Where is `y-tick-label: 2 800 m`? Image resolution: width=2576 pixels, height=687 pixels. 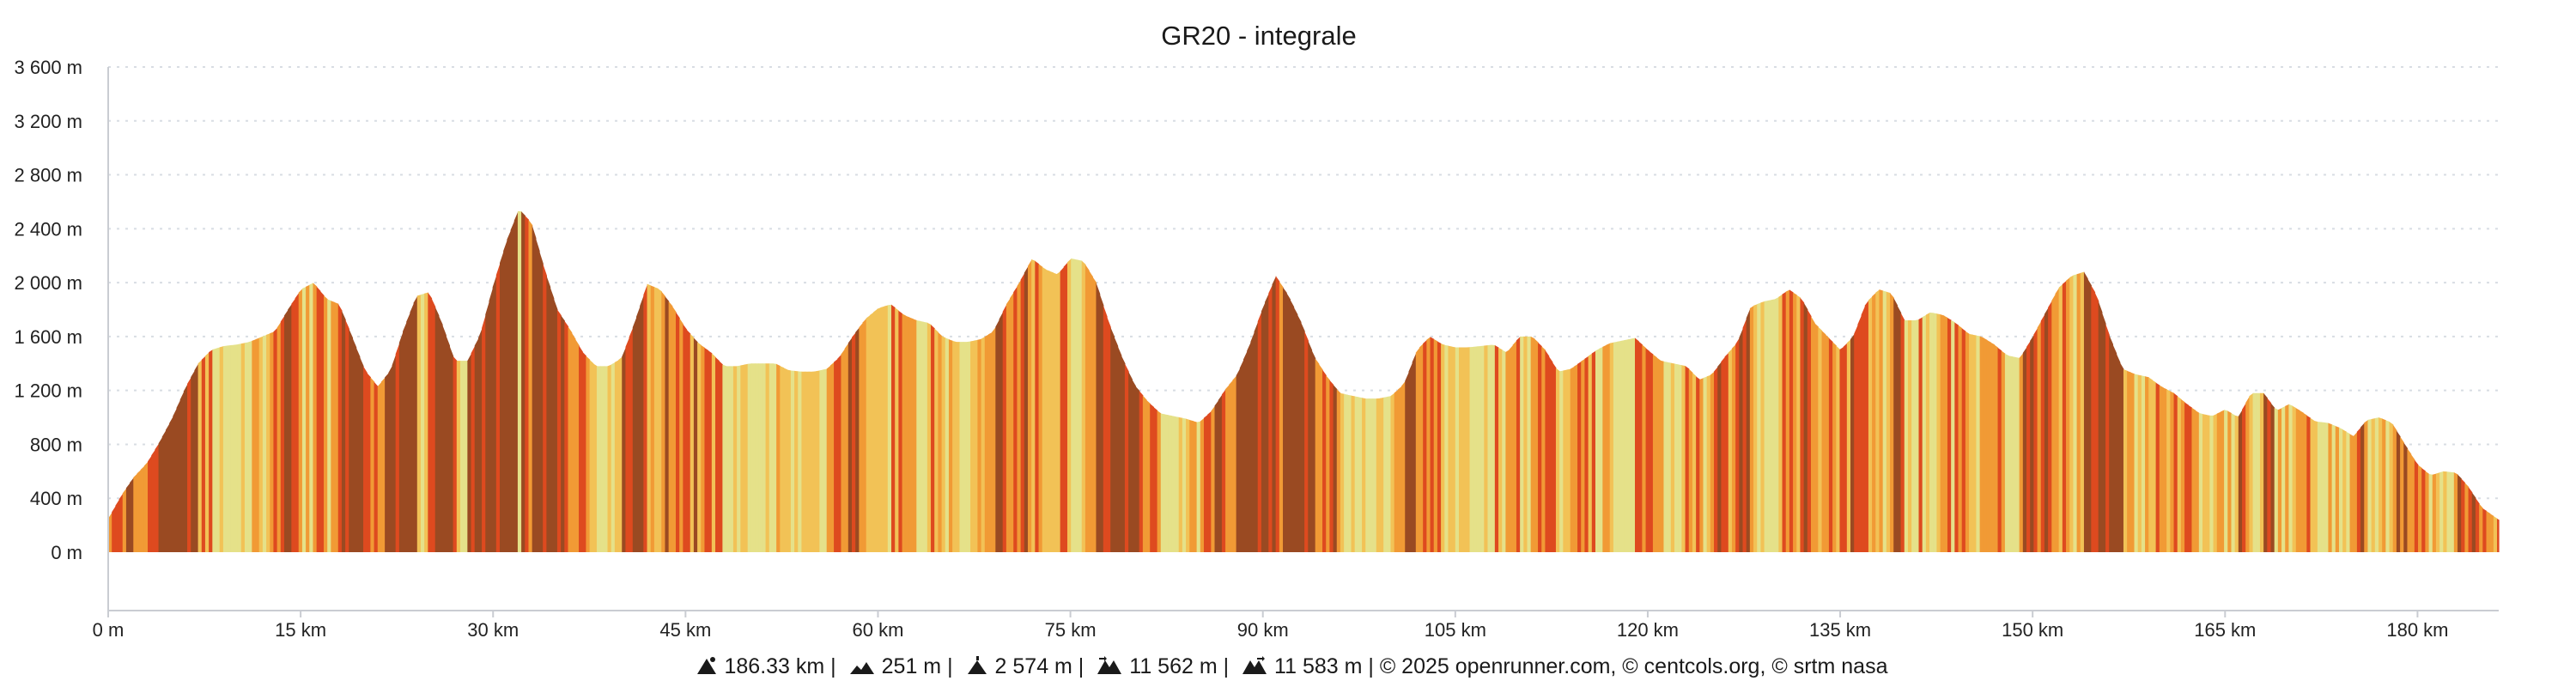
y-tick-label: 2 800 m is located at coordinates (49, 175).